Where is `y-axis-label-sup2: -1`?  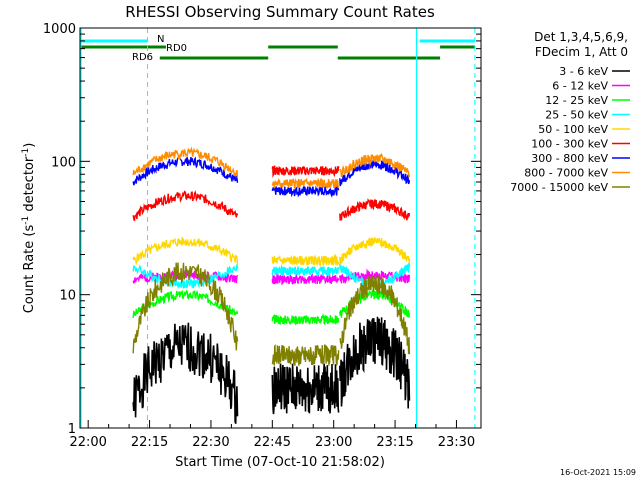
y-axis-label-sup2: -1 is located at coordinates (26, 152).